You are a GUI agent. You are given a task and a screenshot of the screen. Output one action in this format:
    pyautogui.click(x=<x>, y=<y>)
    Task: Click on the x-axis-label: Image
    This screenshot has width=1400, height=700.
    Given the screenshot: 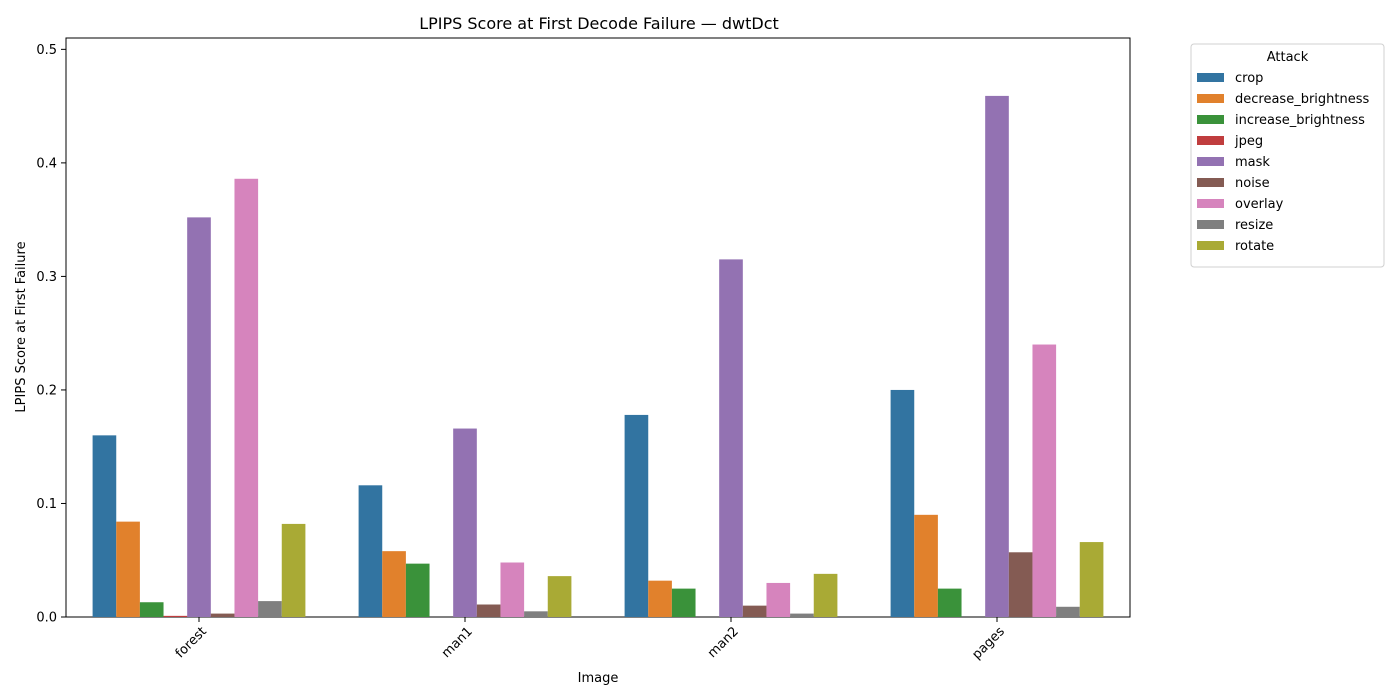 What is the action you would take?
    pyautogui.click(x=598, y=678)
    